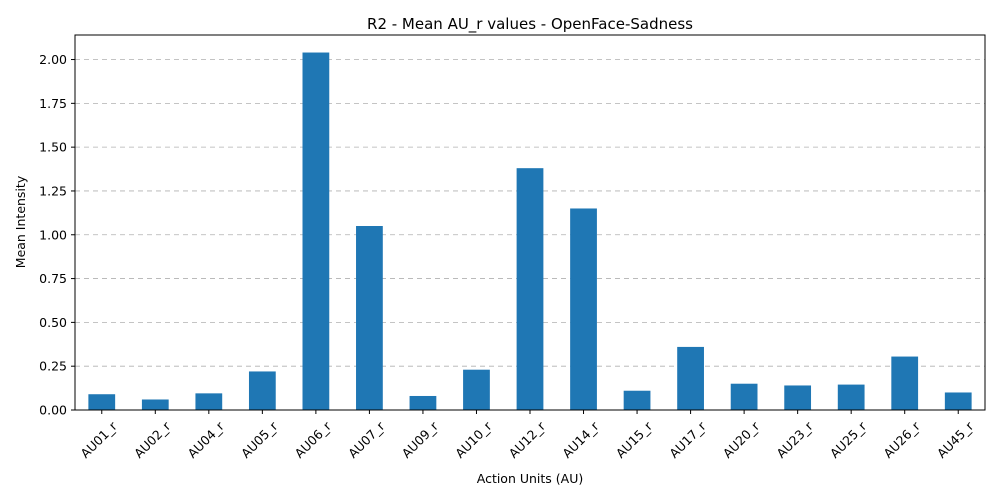 This screenshot has height=500, width=1000. Describe the element at coordinates (955, 439) in the screenshot. I see `x-tick-label: AU45_r` at that location.